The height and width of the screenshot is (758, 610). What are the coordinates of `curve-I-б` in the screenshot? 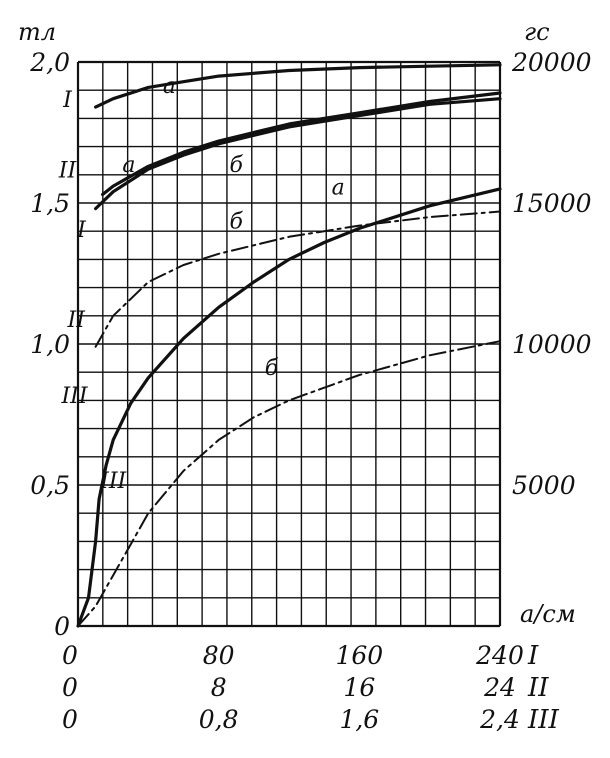 It's located at (298, 154).